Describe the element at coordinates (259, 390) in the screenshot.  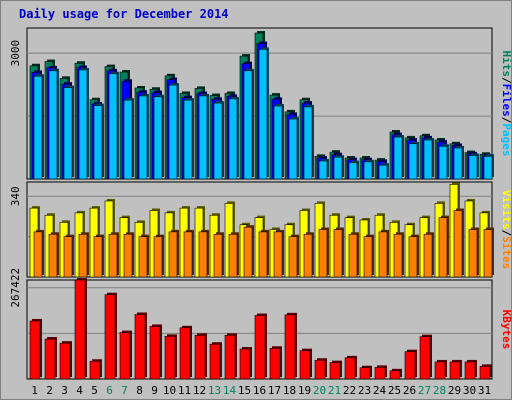
I see `x-tick-label: 16` at that location.